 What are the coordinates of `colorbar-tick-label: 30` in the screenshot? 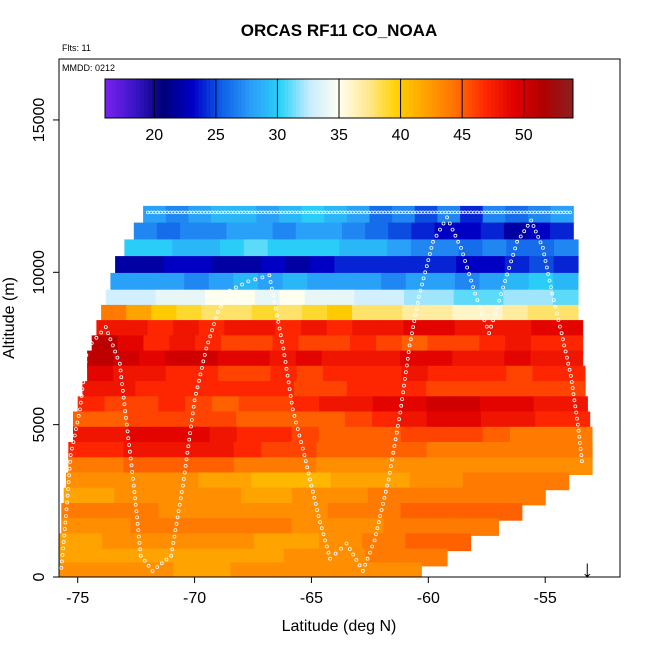 It's located at (278, 135).